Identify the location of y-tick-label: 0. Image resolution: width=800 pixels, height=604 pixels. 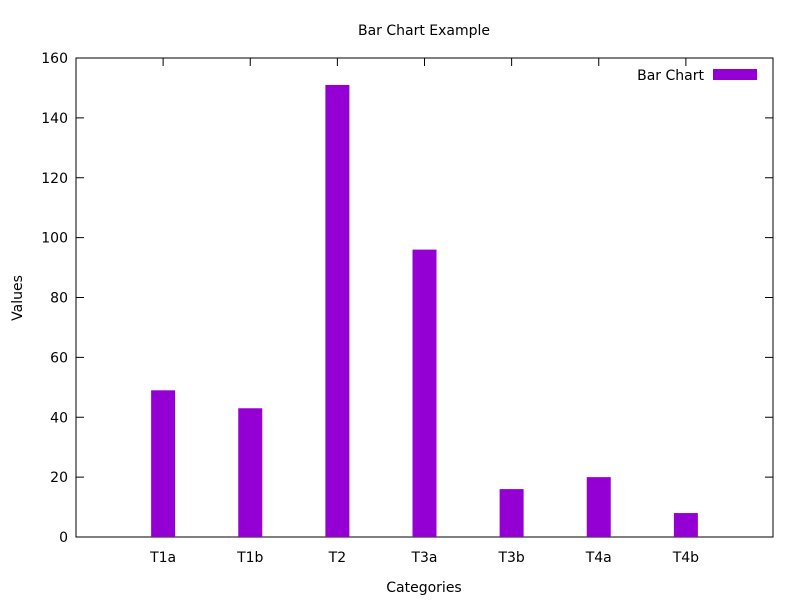
(63, 538).